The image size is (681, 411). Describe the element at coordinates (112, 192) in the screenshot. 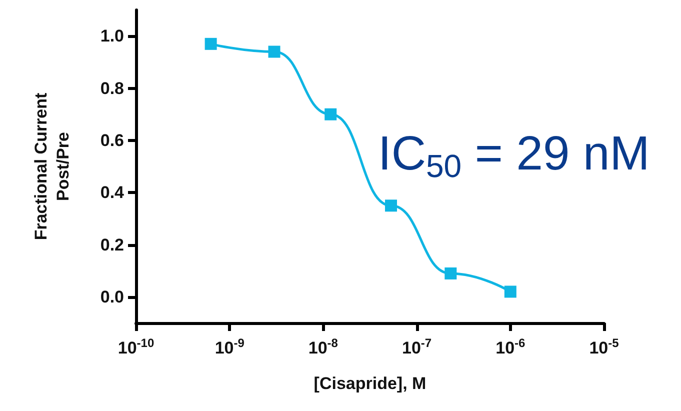

I see `y-tick-label: 0.4` at that location.